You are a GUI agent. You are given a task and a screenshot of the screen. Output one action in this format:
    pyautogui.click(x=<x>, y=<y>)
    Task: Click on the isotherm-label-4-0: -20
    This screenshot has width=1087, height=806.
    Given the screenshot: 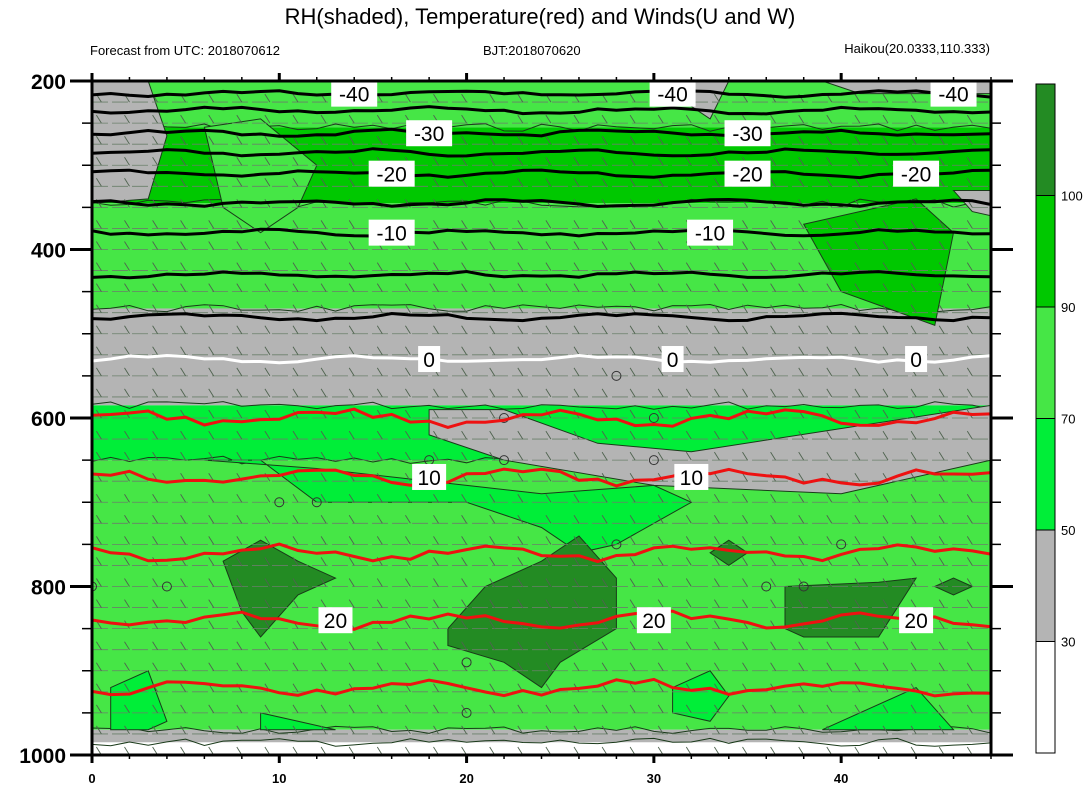 What is the action you would take?
    pyautogui.click(x=391, y=173)
    